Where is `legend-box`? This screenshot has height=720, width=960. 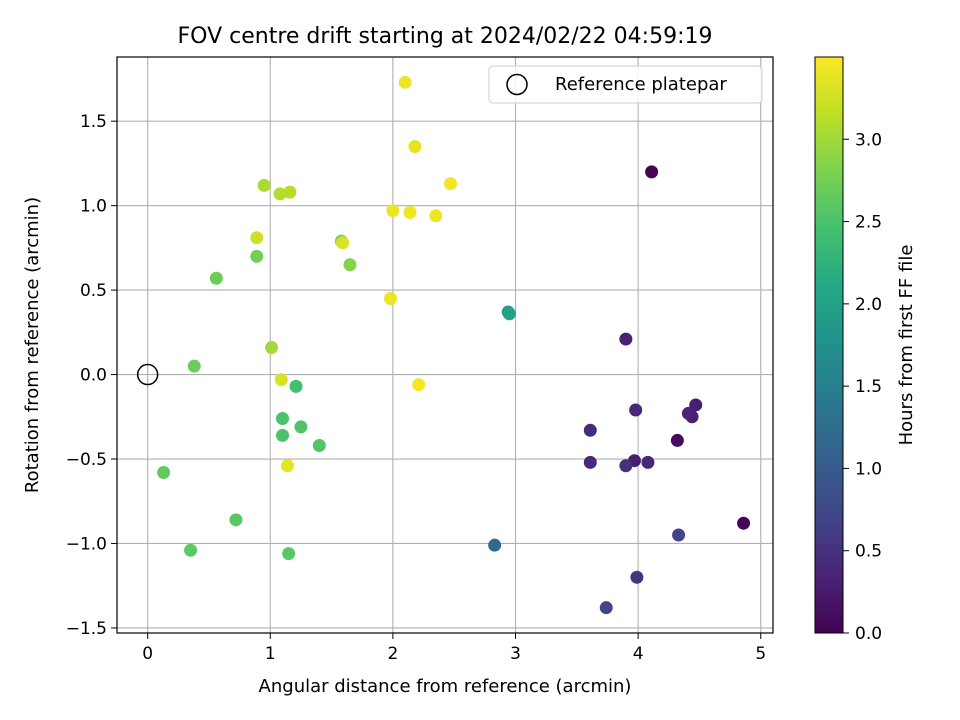 legend-box is located at coordinates (625, 84).